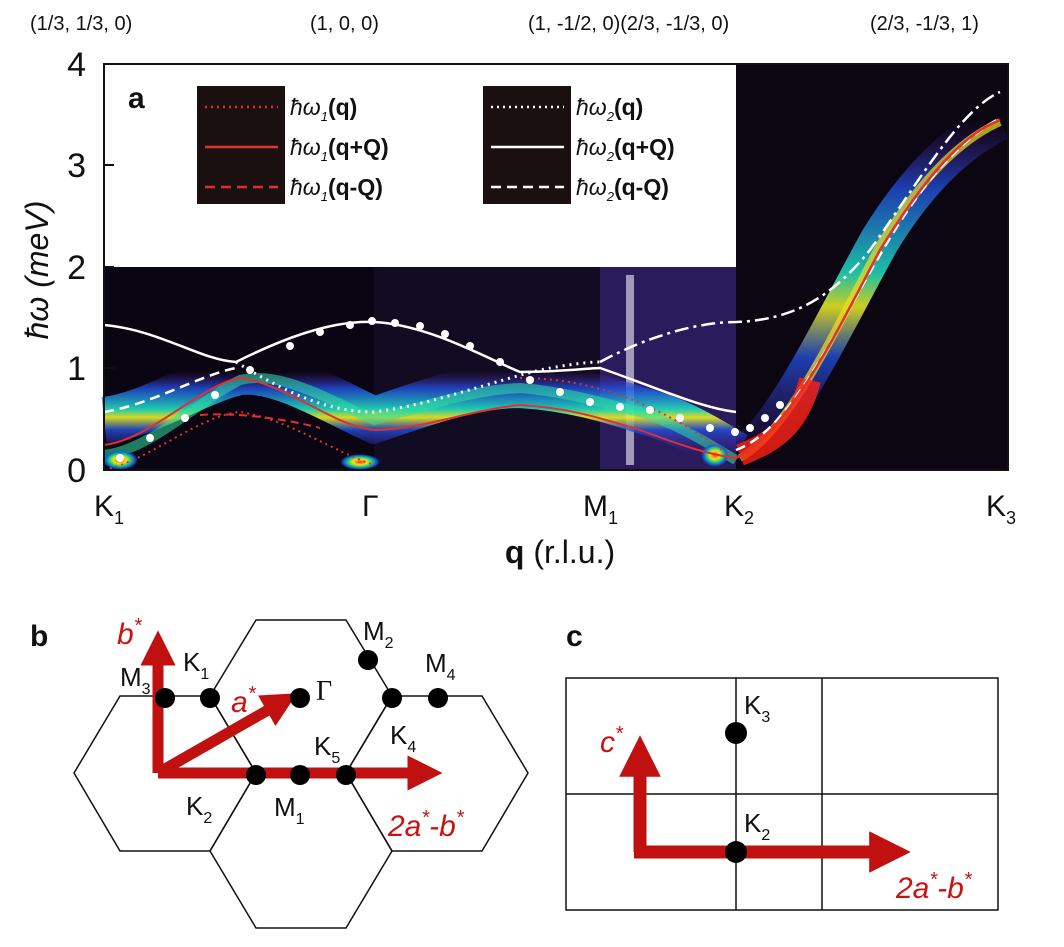  Describe the element at coordinates (81, 24) in the screenshot. I see `top-coord-k1: (1/3, 1/3, 0)` at that location.